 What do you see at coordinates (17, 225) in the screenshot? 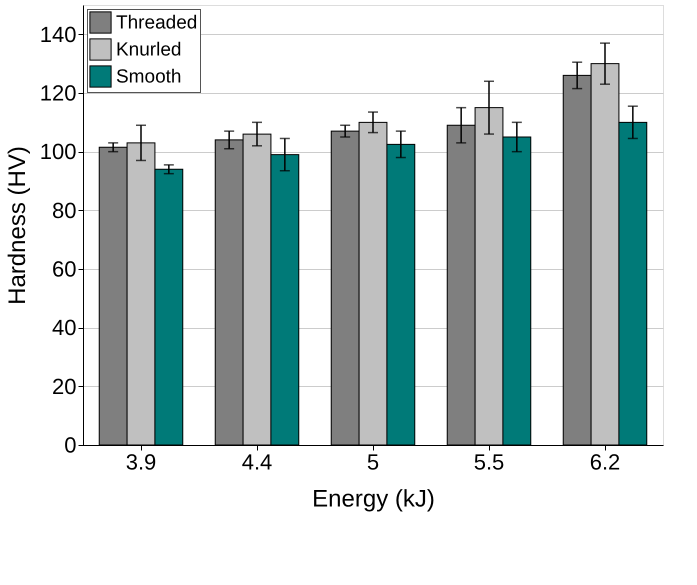
I see `y-axis-title: Hardness (HV)` at bounding box center [17, 225].